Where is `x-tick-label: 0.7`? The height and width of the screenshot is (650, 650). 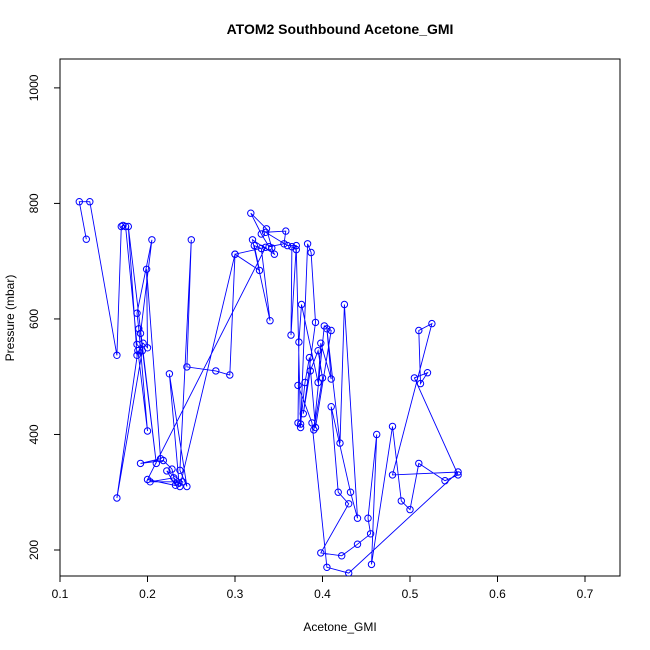
x-tick-label: 0.7 is located at coordinates (585, 594).